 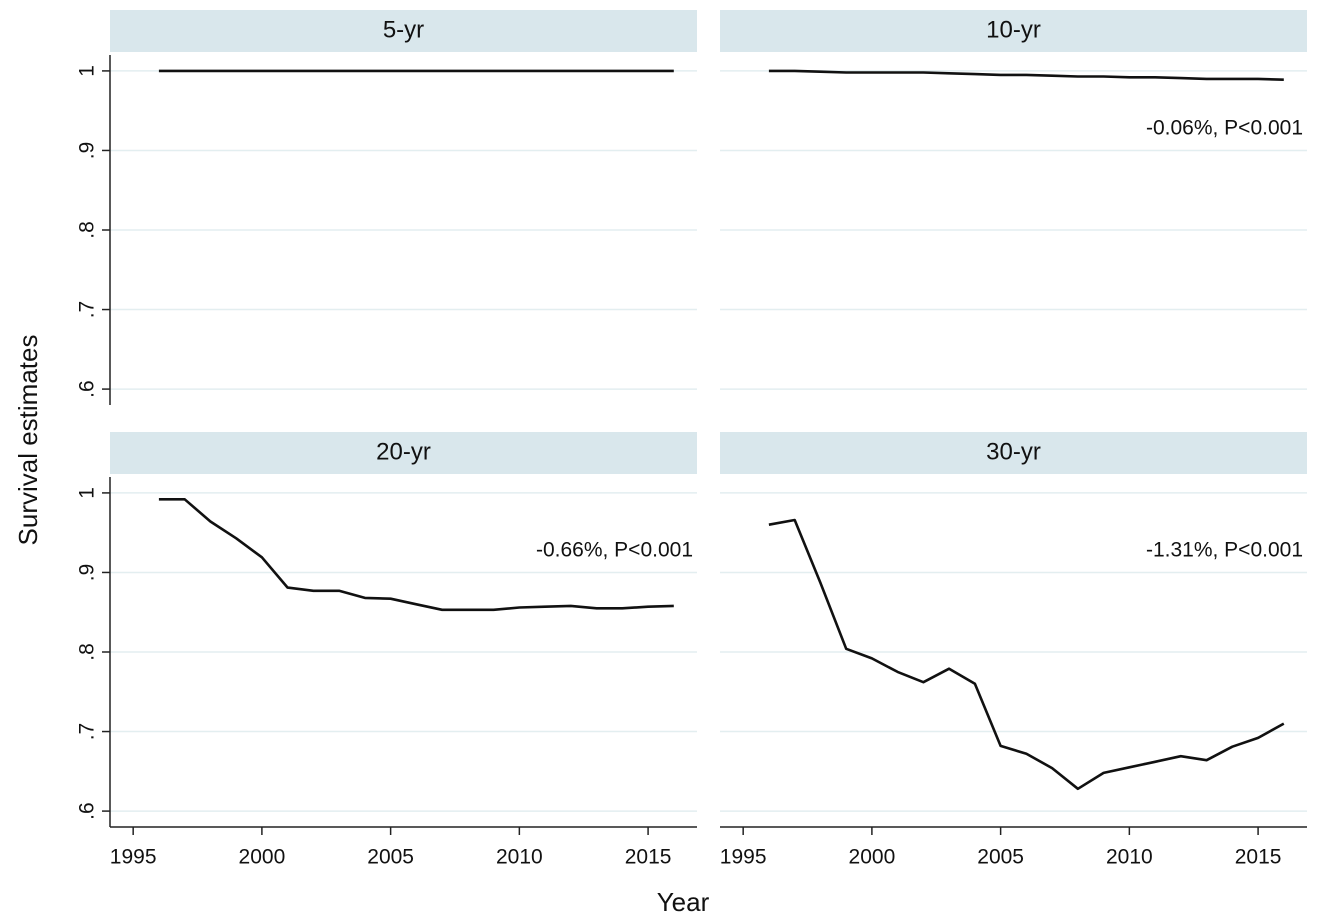 What do you see at coordinates (614, 550) in the screenshot?
I see `annotation: -0.66%, P<0.001` at bounding box center [614, 550].